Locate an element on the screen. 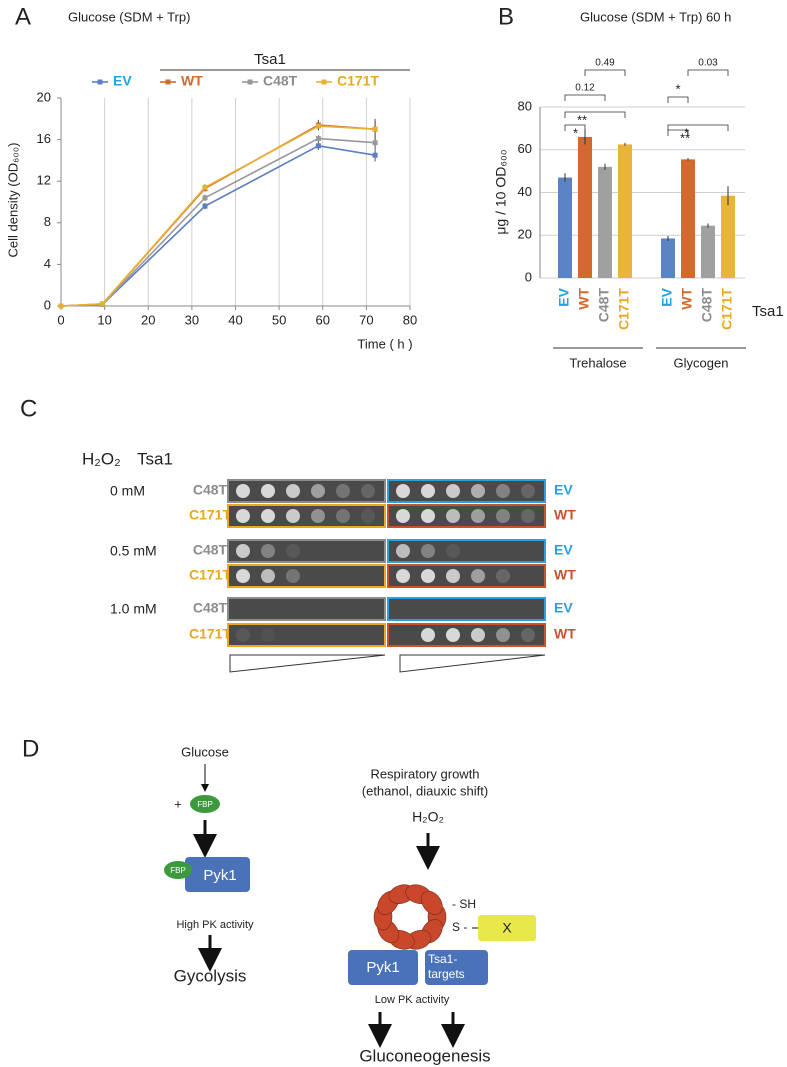 This screenshot has width=787, height=1067. fbp-label: FBP is located at coordinates (178, 870).